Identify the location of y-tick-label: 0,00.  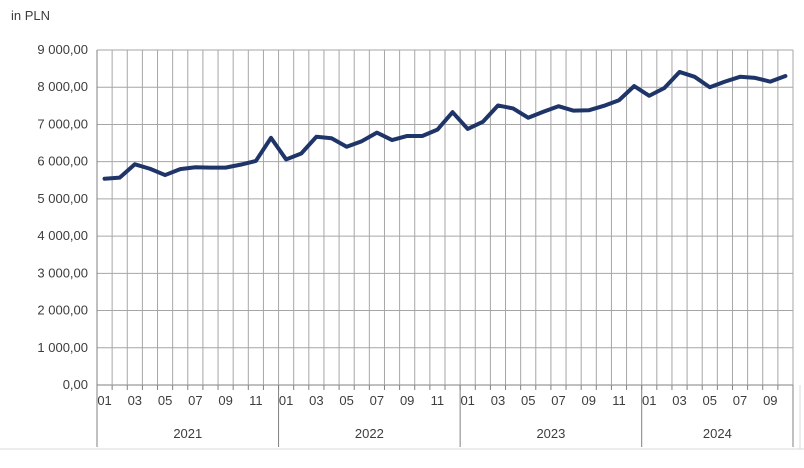
(75, 384).